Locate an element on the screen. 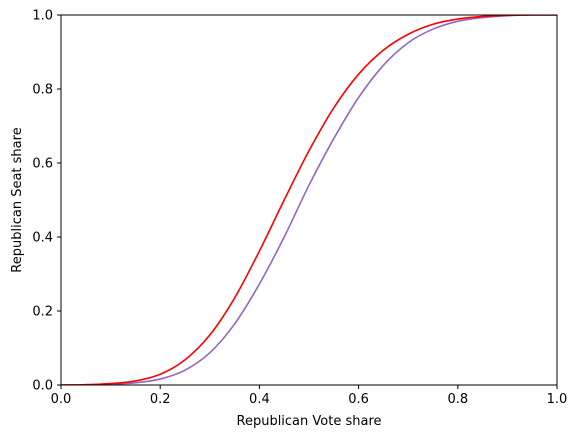  y-axis-label: Republican Seat share is located at coordinates (17, 199).